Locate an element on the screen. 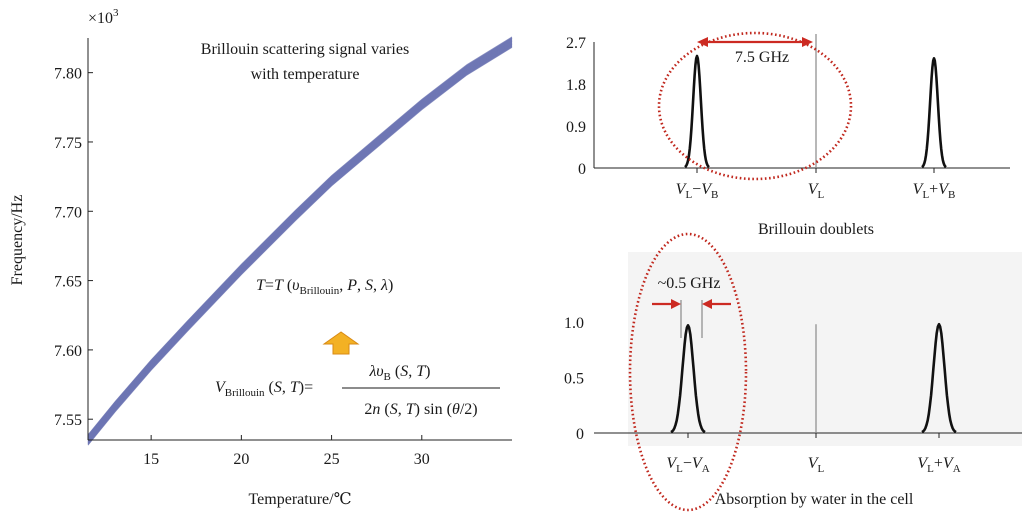 The width and height of the screenshot is (1023, 512). x-tick-label: VL−VA is located at coordinates (687, 465).